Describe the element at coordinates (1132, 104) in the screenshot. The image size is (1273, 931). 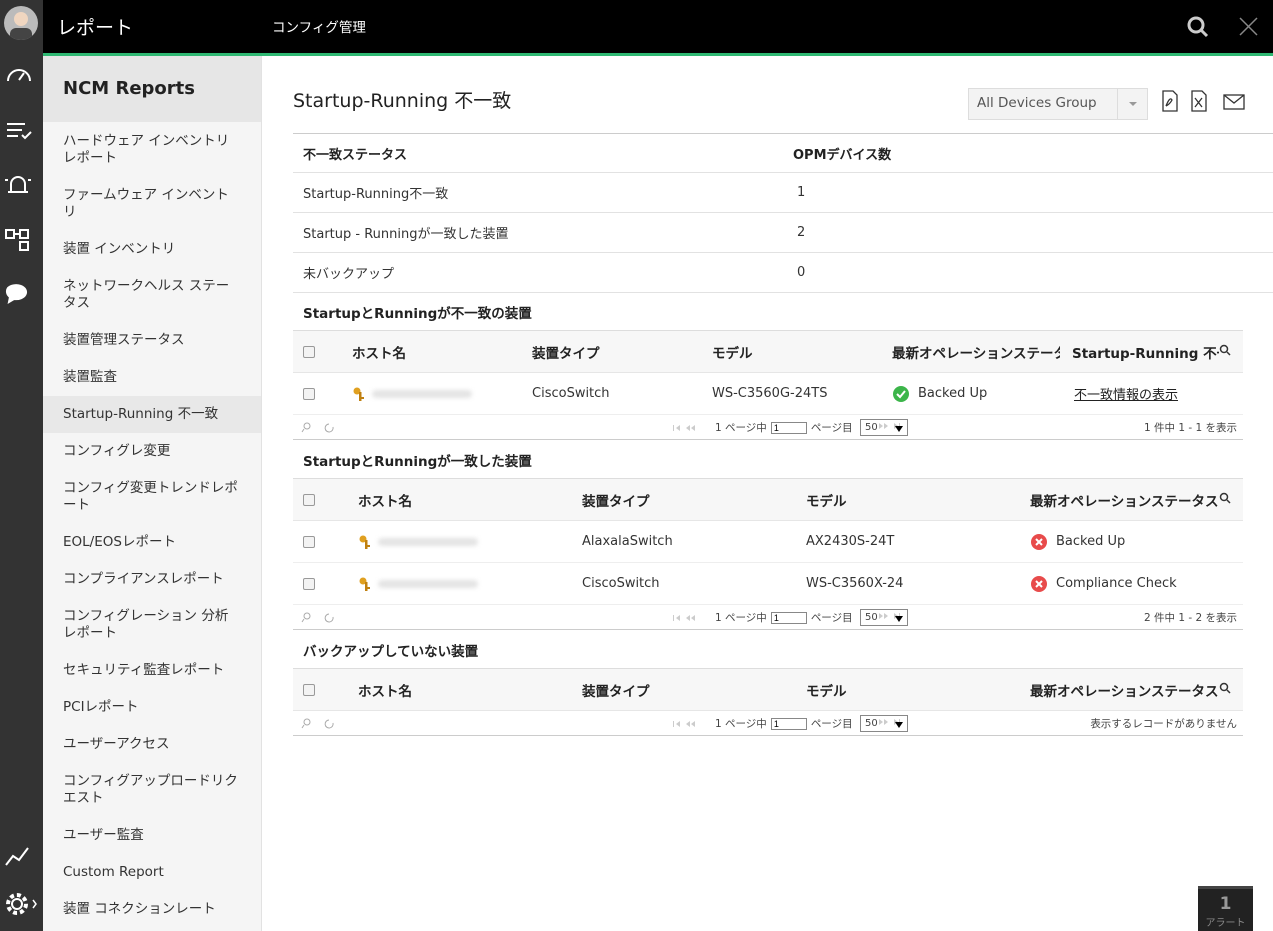
I see `dropdown-arrow` at that location.